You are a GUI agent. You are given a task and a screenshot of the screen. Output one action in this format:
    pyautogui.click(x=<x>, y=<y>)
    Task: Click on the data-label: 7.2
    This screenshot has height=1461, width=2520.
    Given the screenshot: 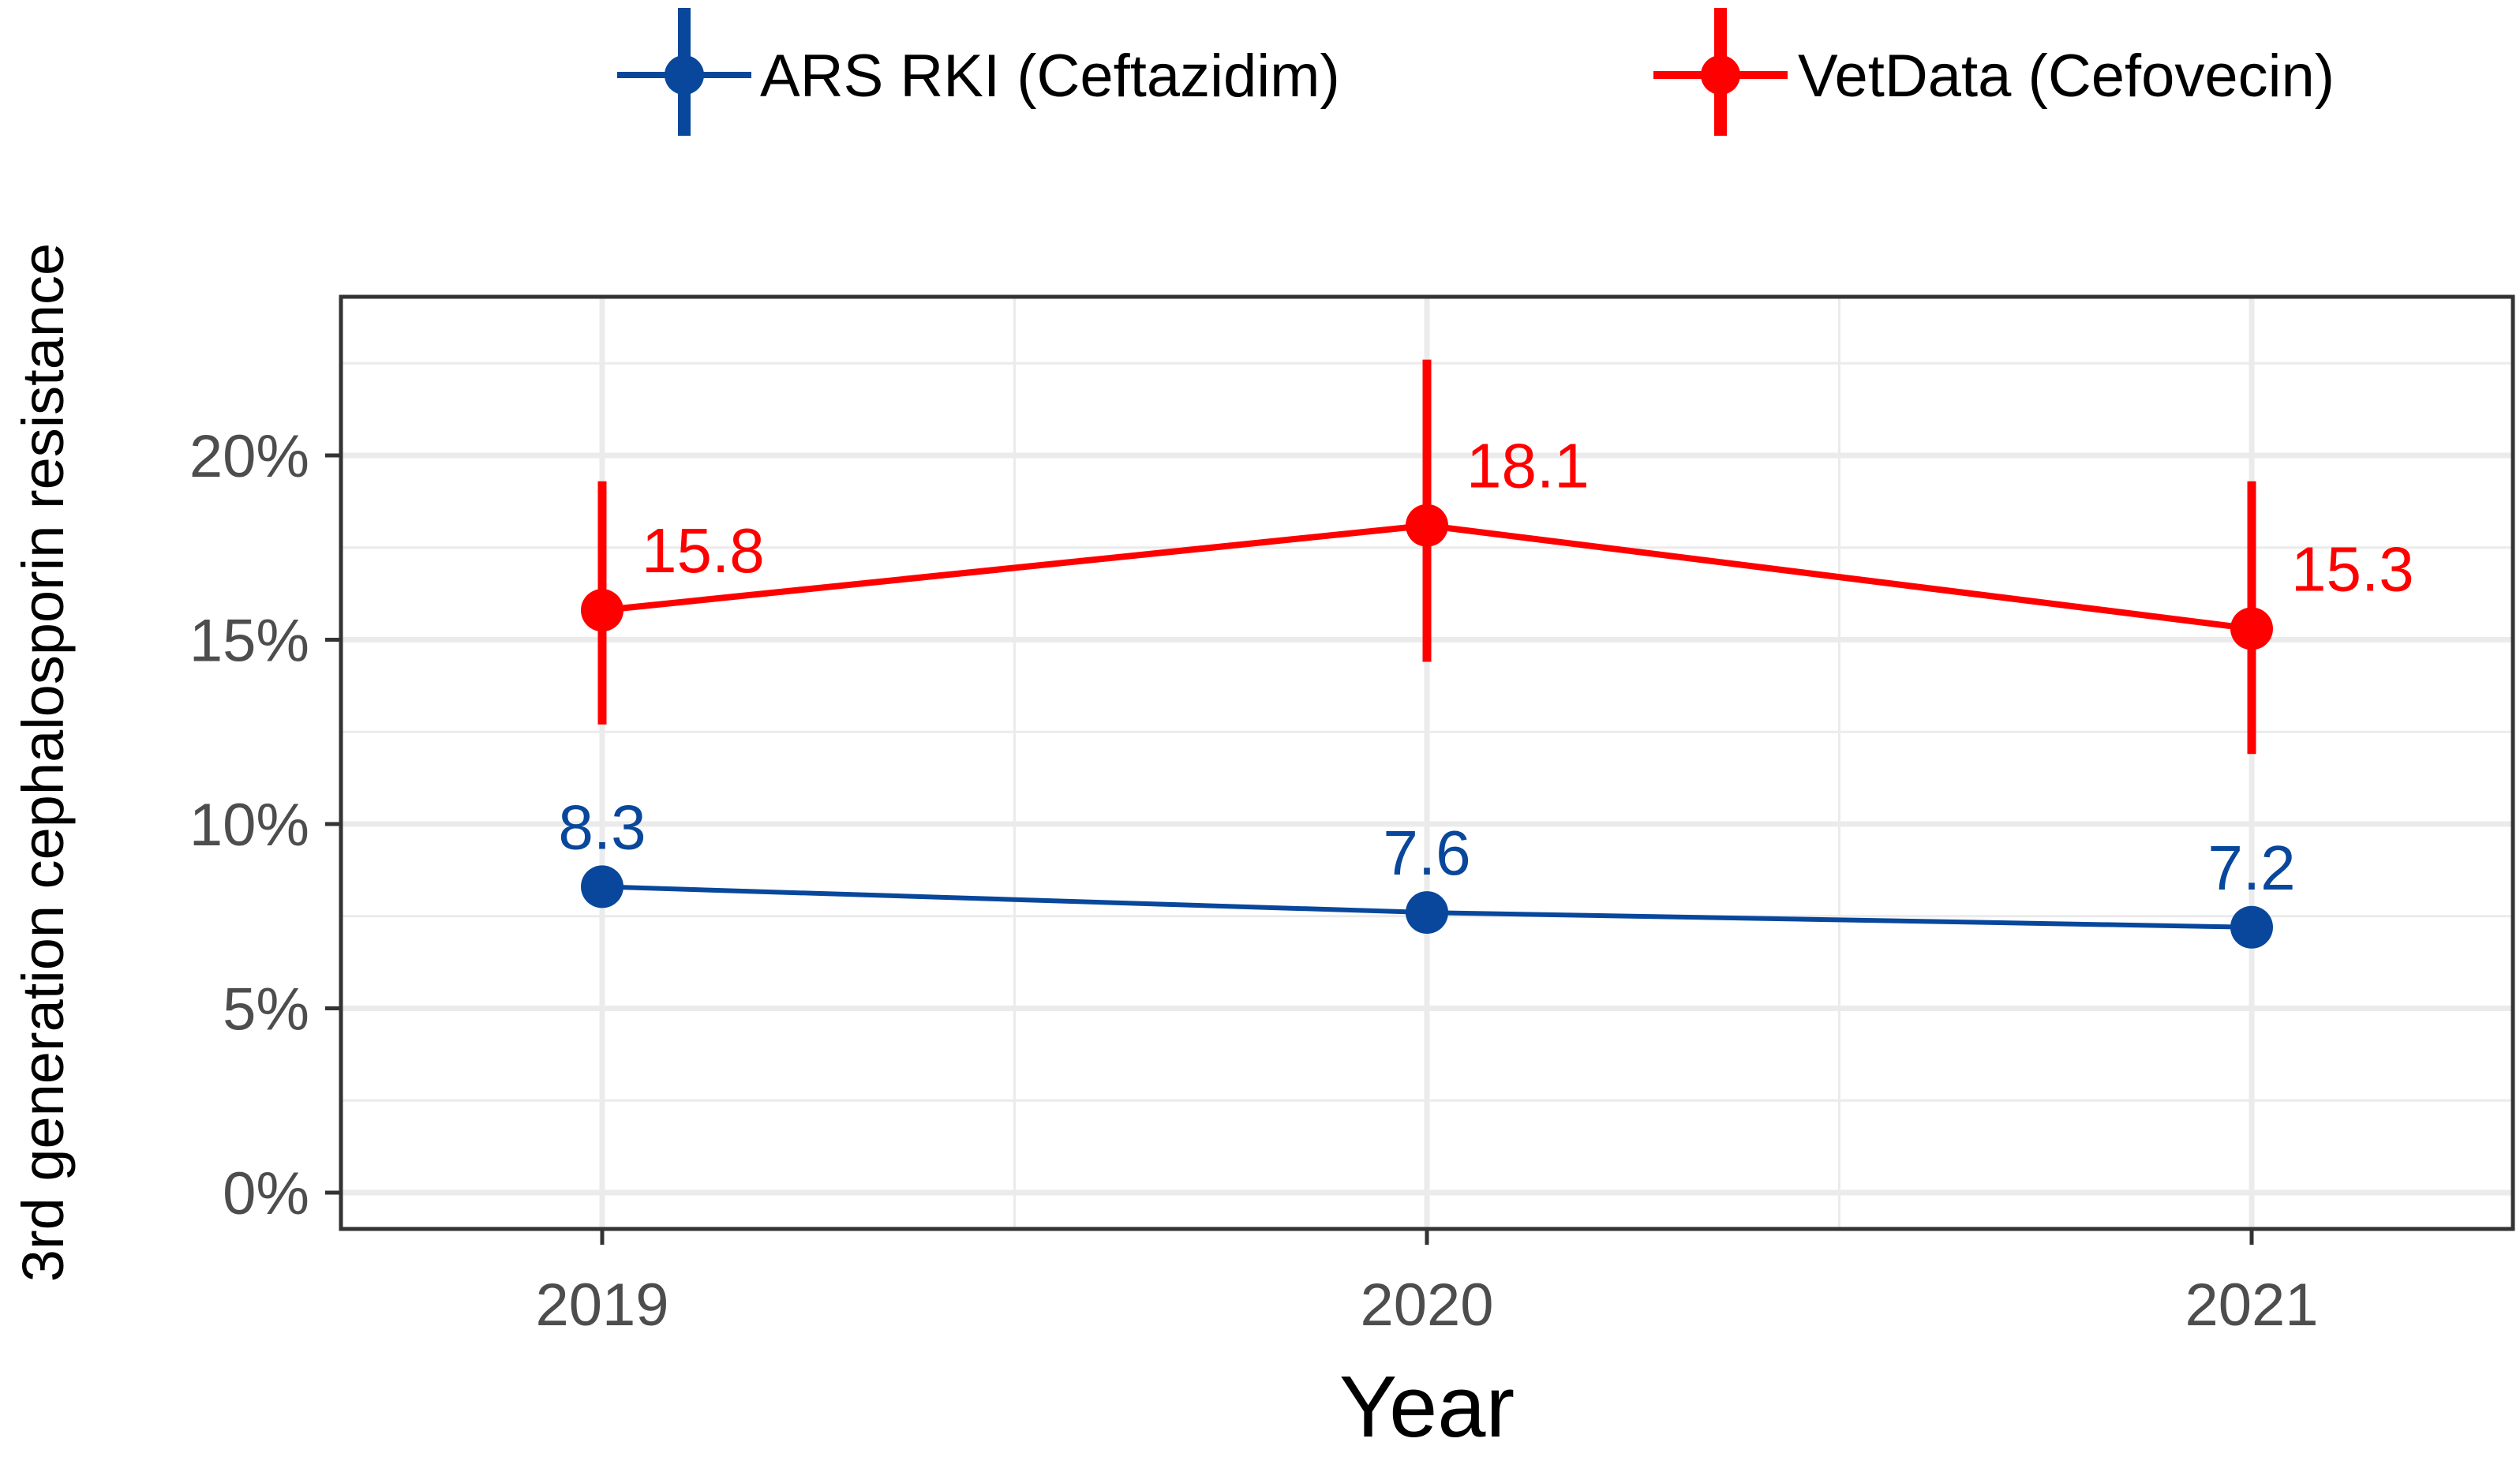 What is the action you would take?
    pyautogui.click(x=2251, y=868)
    